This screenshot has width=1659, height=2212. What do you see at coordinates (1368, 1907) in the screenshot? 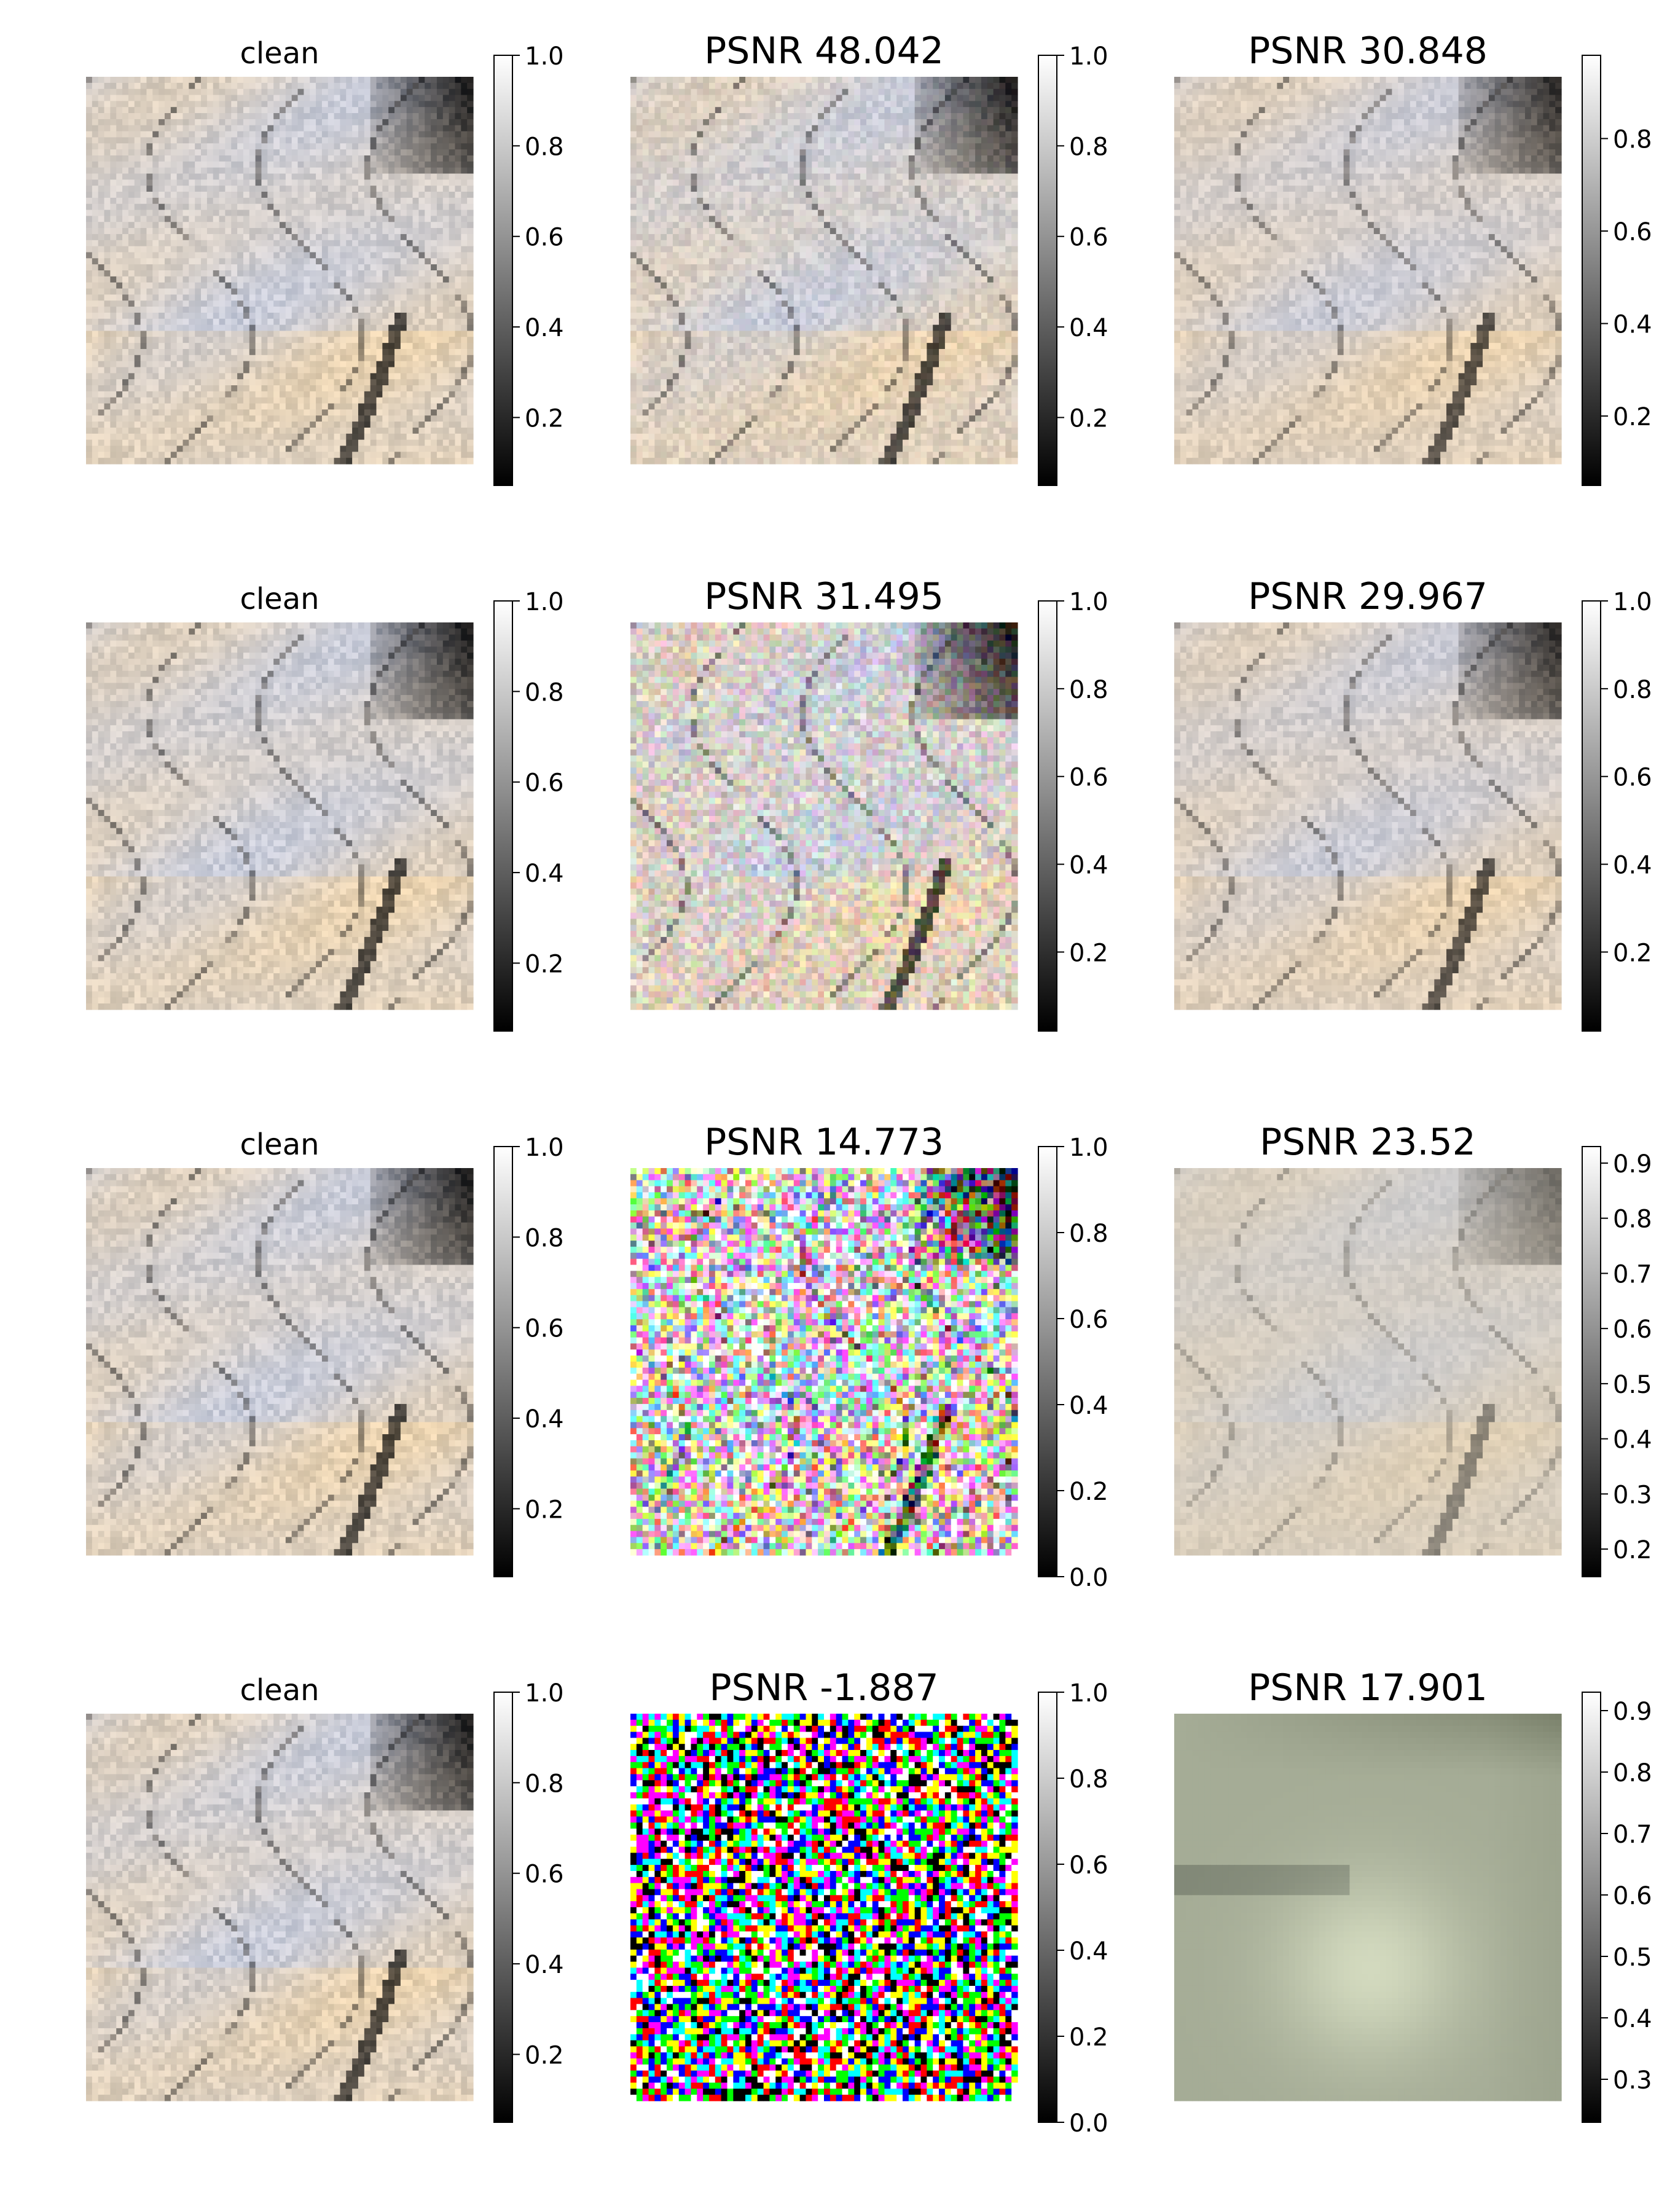
I see `blurred-rock-texture-image` at bounding box center [1368, 1907].